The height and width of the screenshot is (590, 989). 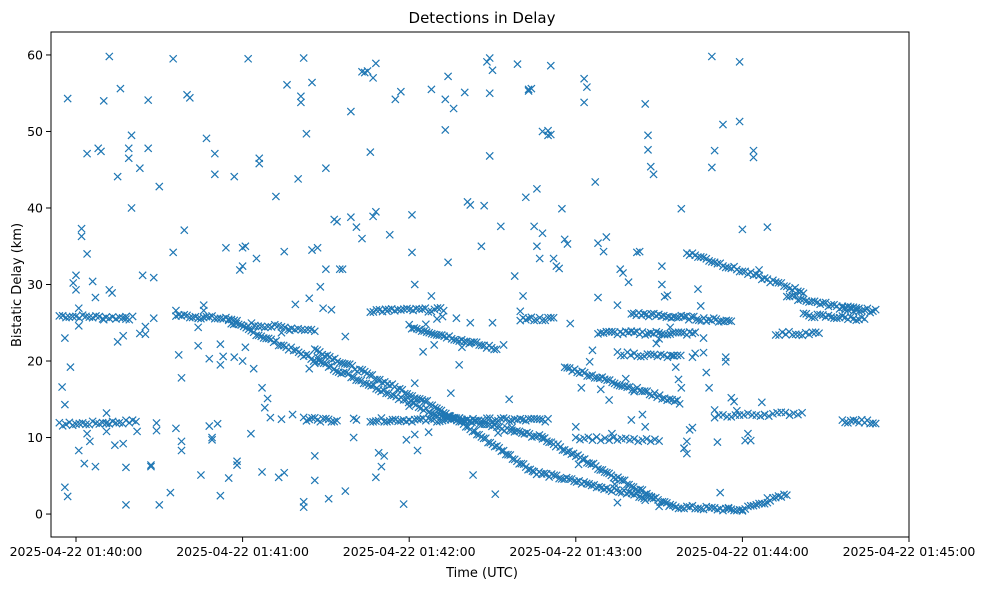 I want to click on x-axis-title: Time (UTC), so click(x=481, y=573).